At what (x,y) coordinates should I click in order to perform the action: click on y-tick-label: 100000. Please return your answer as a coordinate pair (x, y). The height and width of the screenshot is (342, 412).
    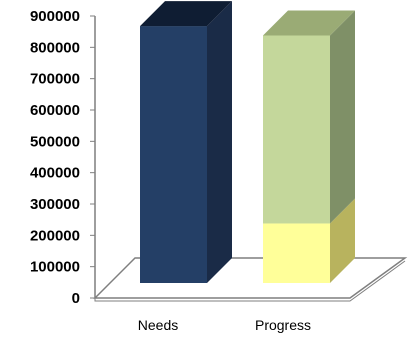
    Looking at the image, I should click on (55, 267).